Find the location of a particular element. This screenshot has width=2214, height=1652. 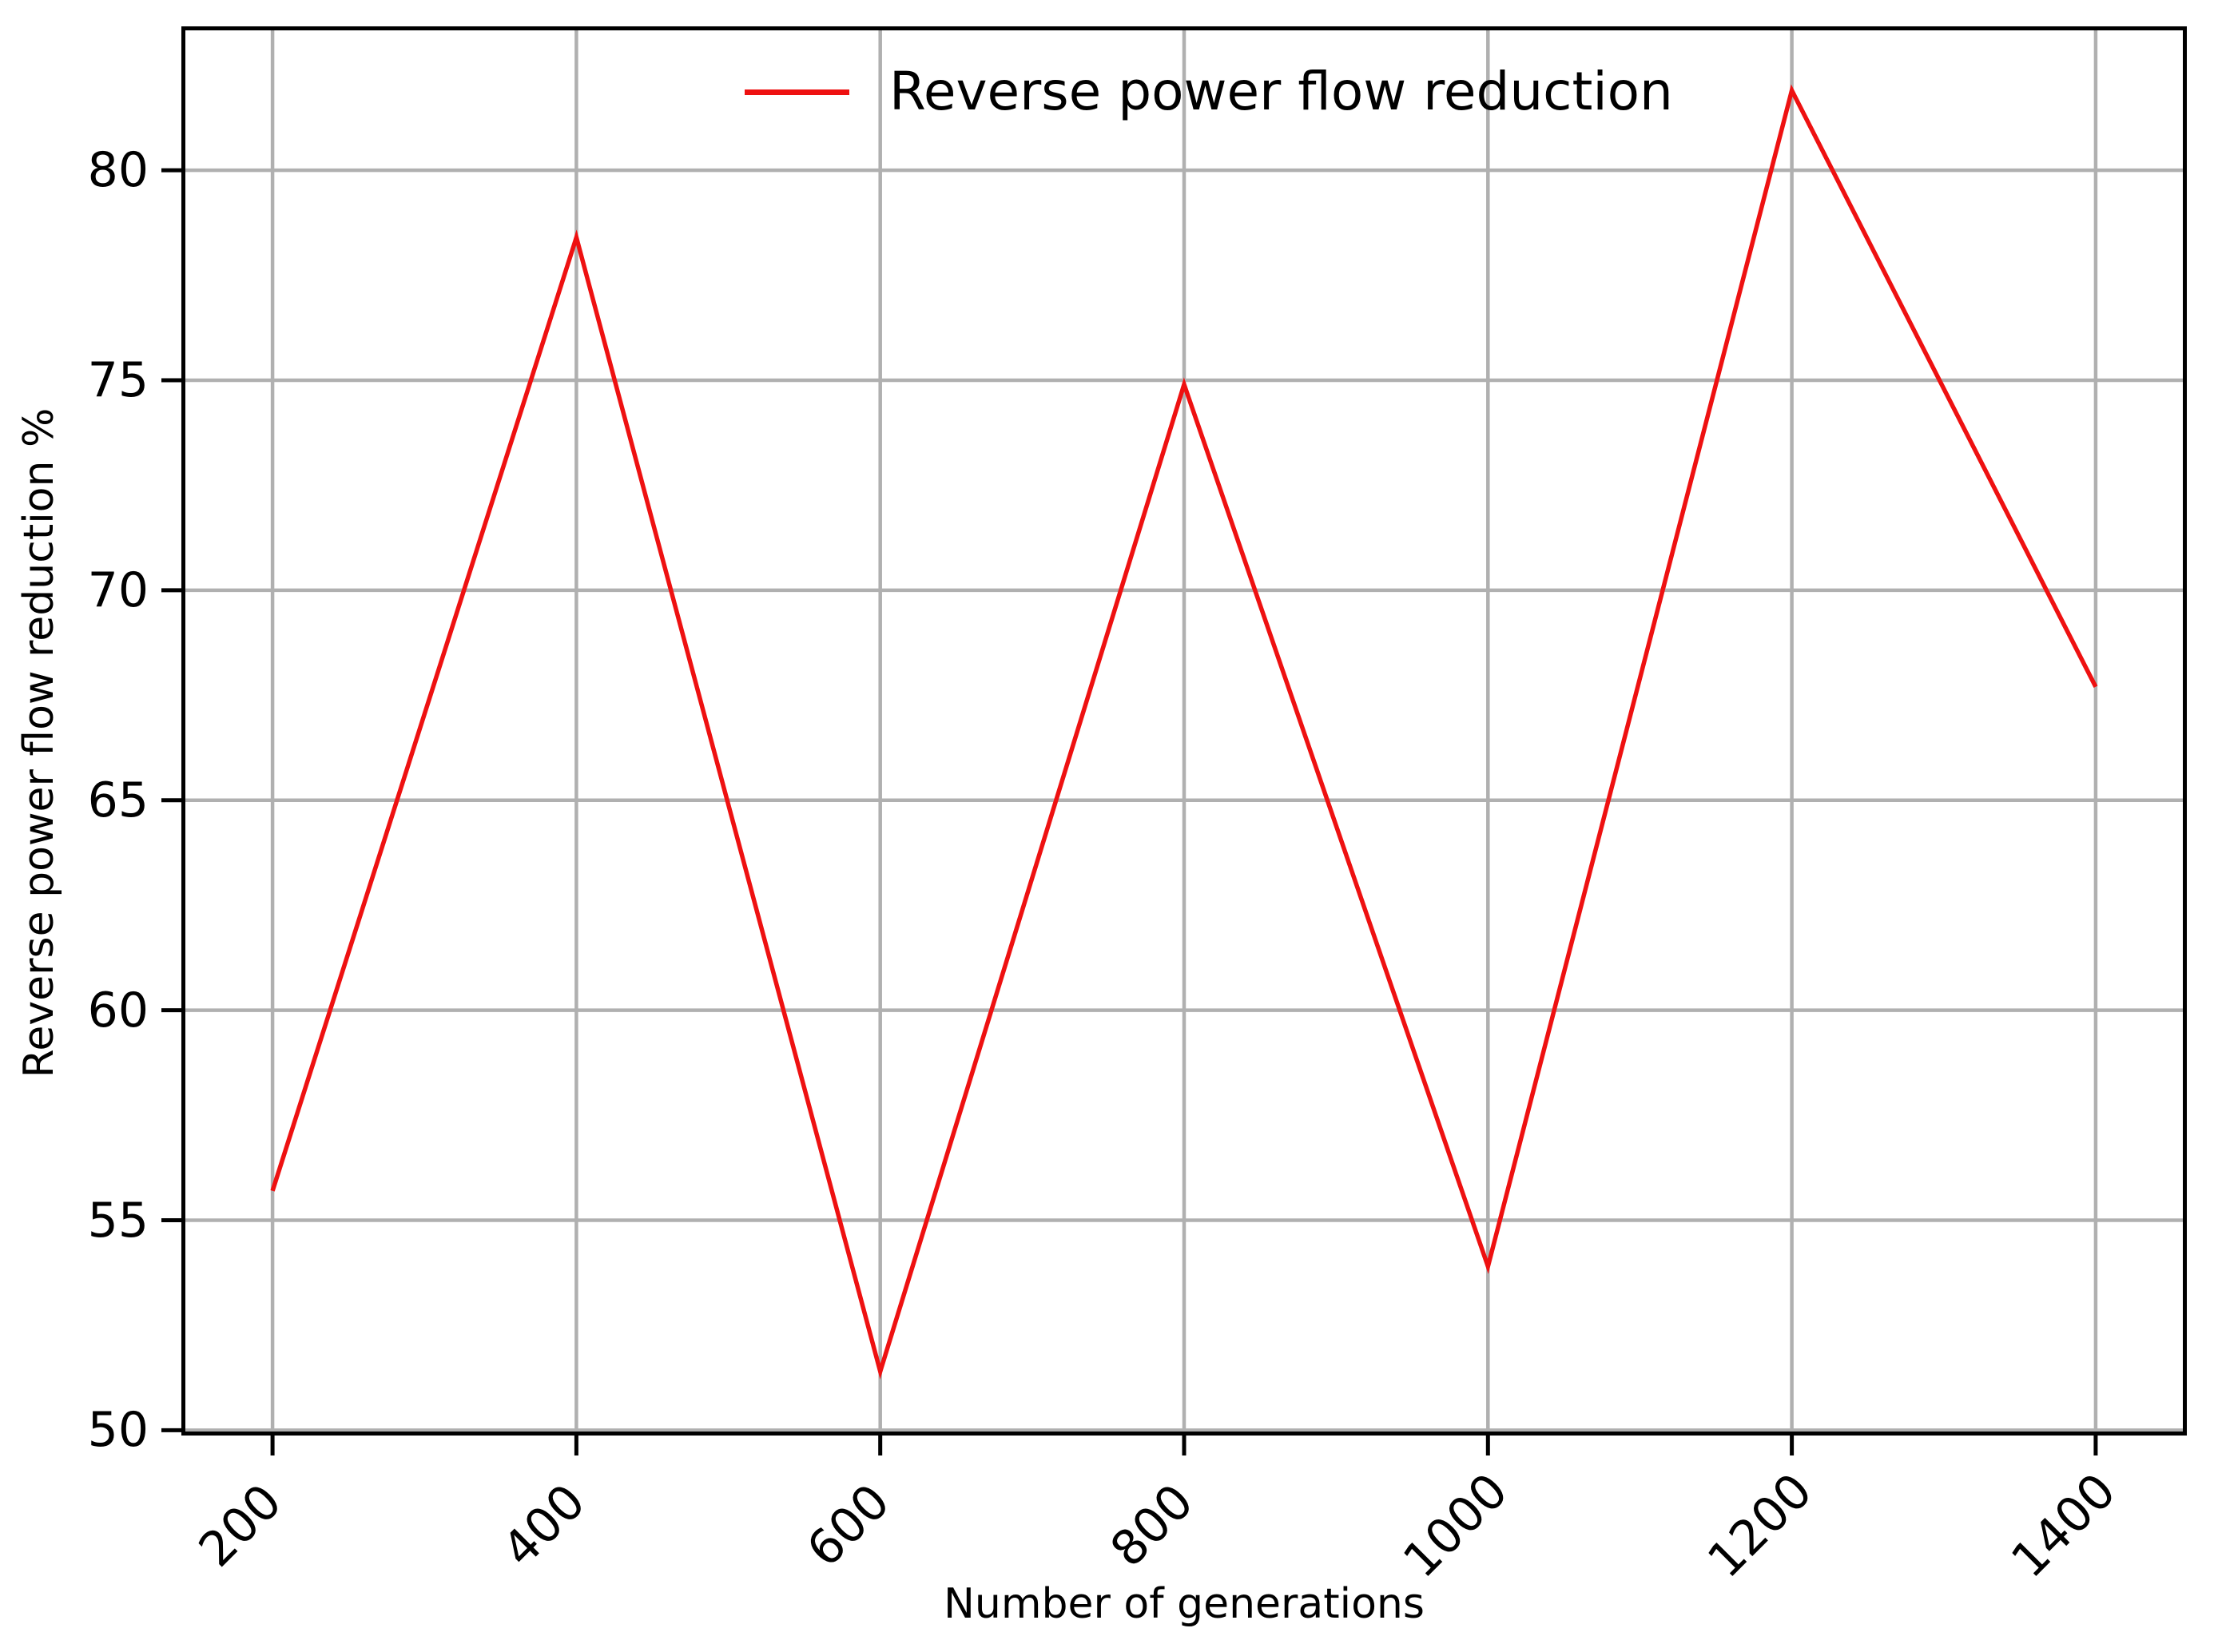

y-tick-label: 50 is located at coordinates (118, 1430).